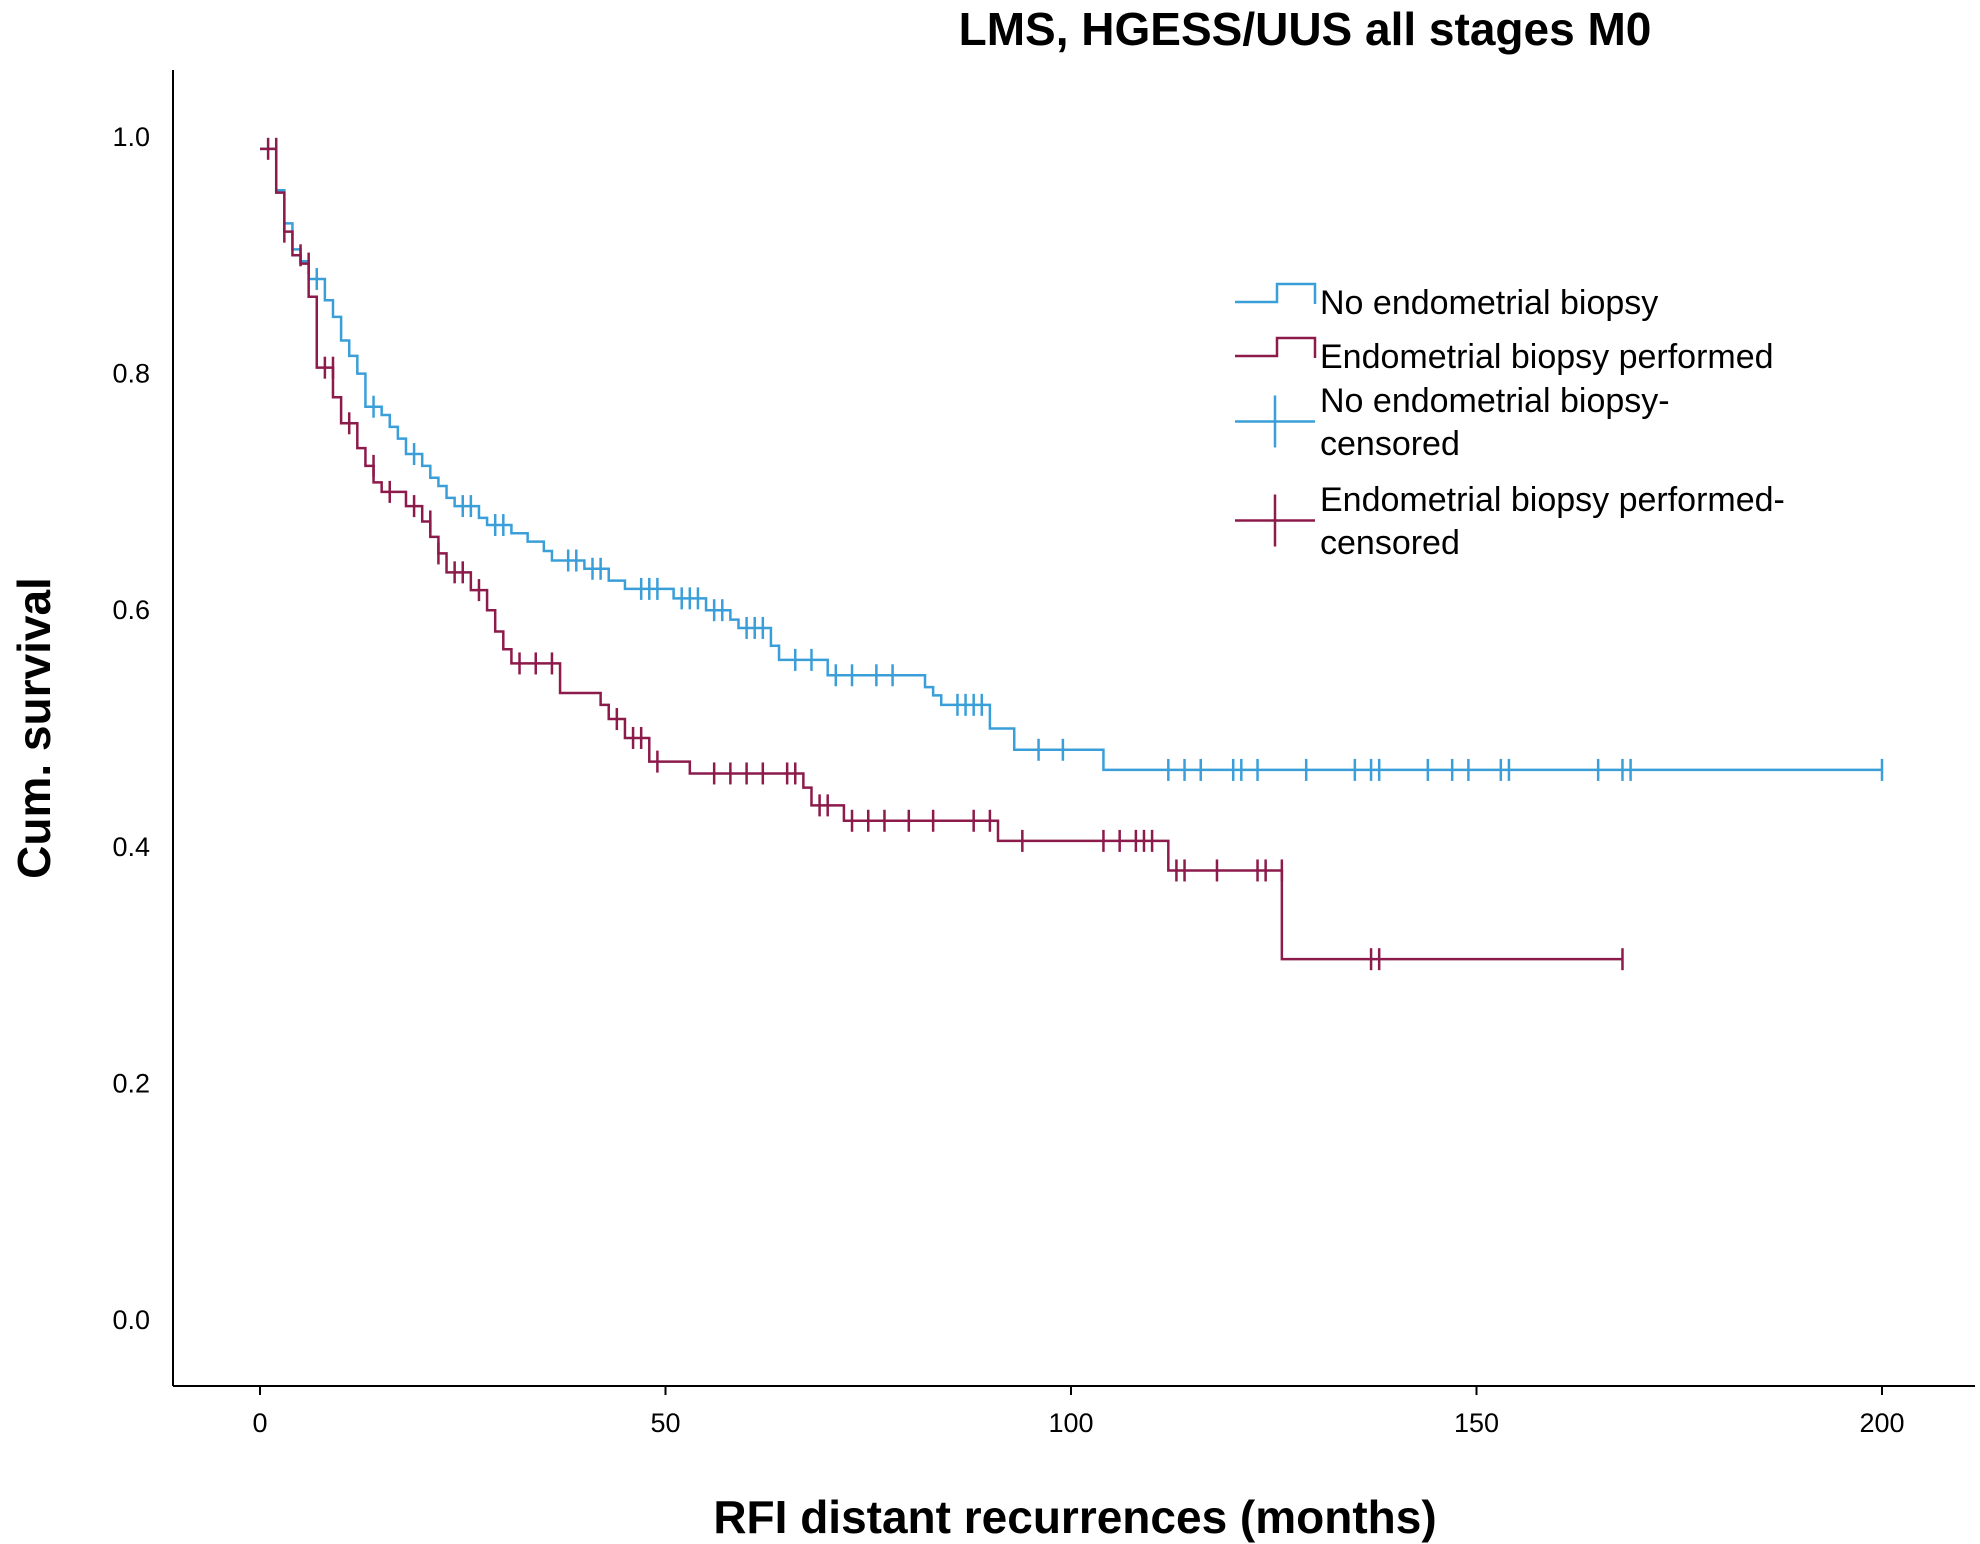 The height and width of the screenshot is (1544, 1980). I want to click on legend-label-0: No endometrial biopsy, so click(1489, 303).